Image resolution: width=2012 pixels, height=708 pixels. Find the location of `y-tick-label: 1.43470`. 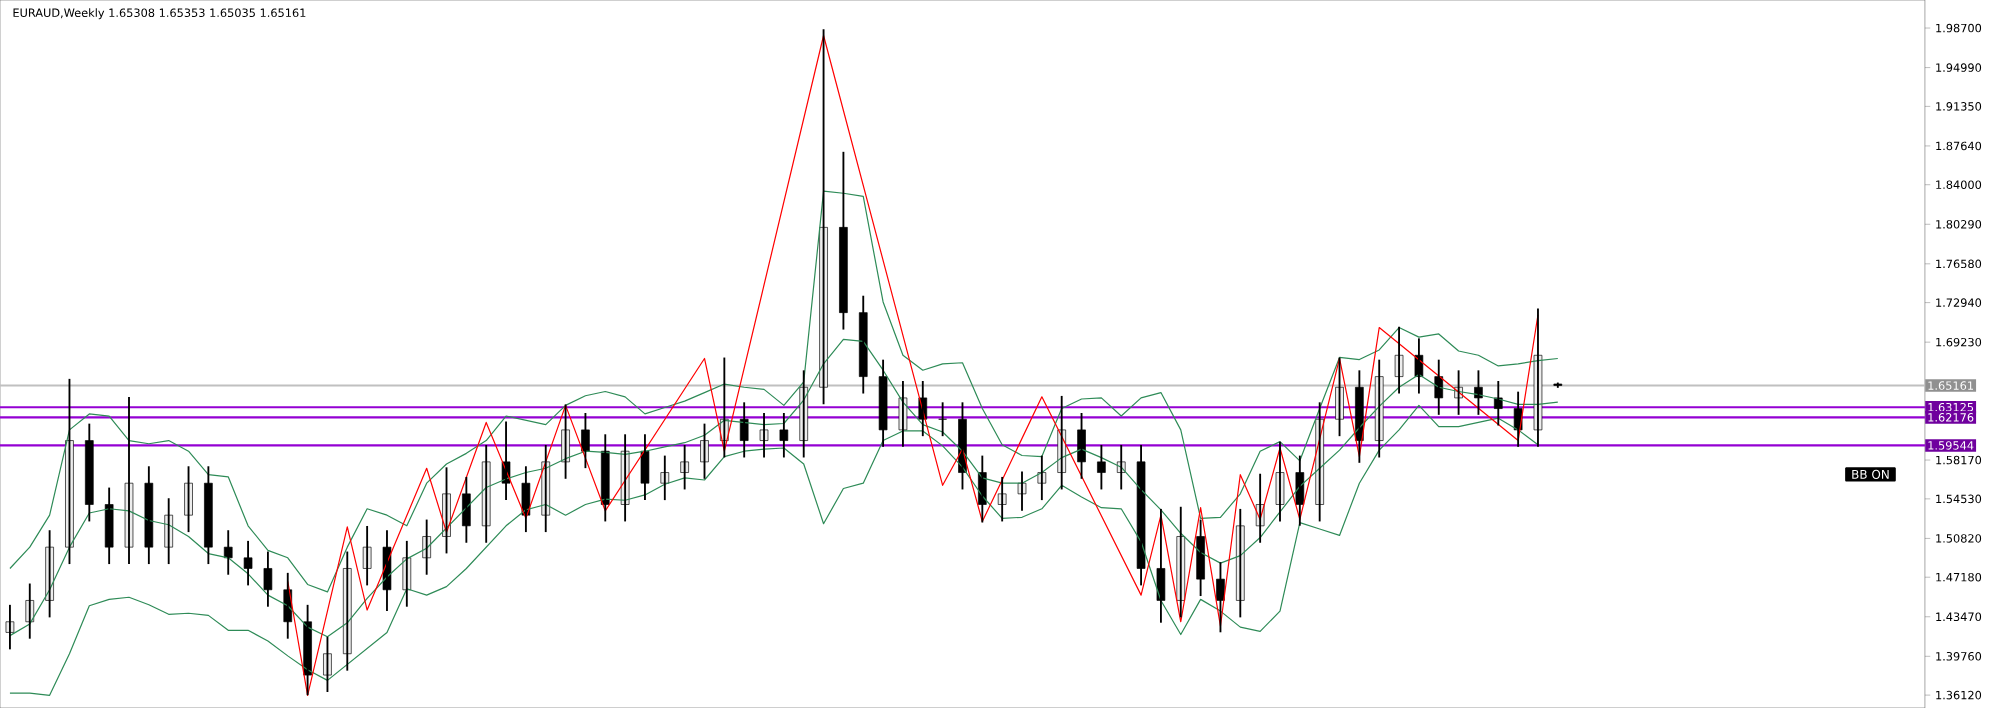

y-tick-label: 1.43470 is located at coordinates (1959, 617).